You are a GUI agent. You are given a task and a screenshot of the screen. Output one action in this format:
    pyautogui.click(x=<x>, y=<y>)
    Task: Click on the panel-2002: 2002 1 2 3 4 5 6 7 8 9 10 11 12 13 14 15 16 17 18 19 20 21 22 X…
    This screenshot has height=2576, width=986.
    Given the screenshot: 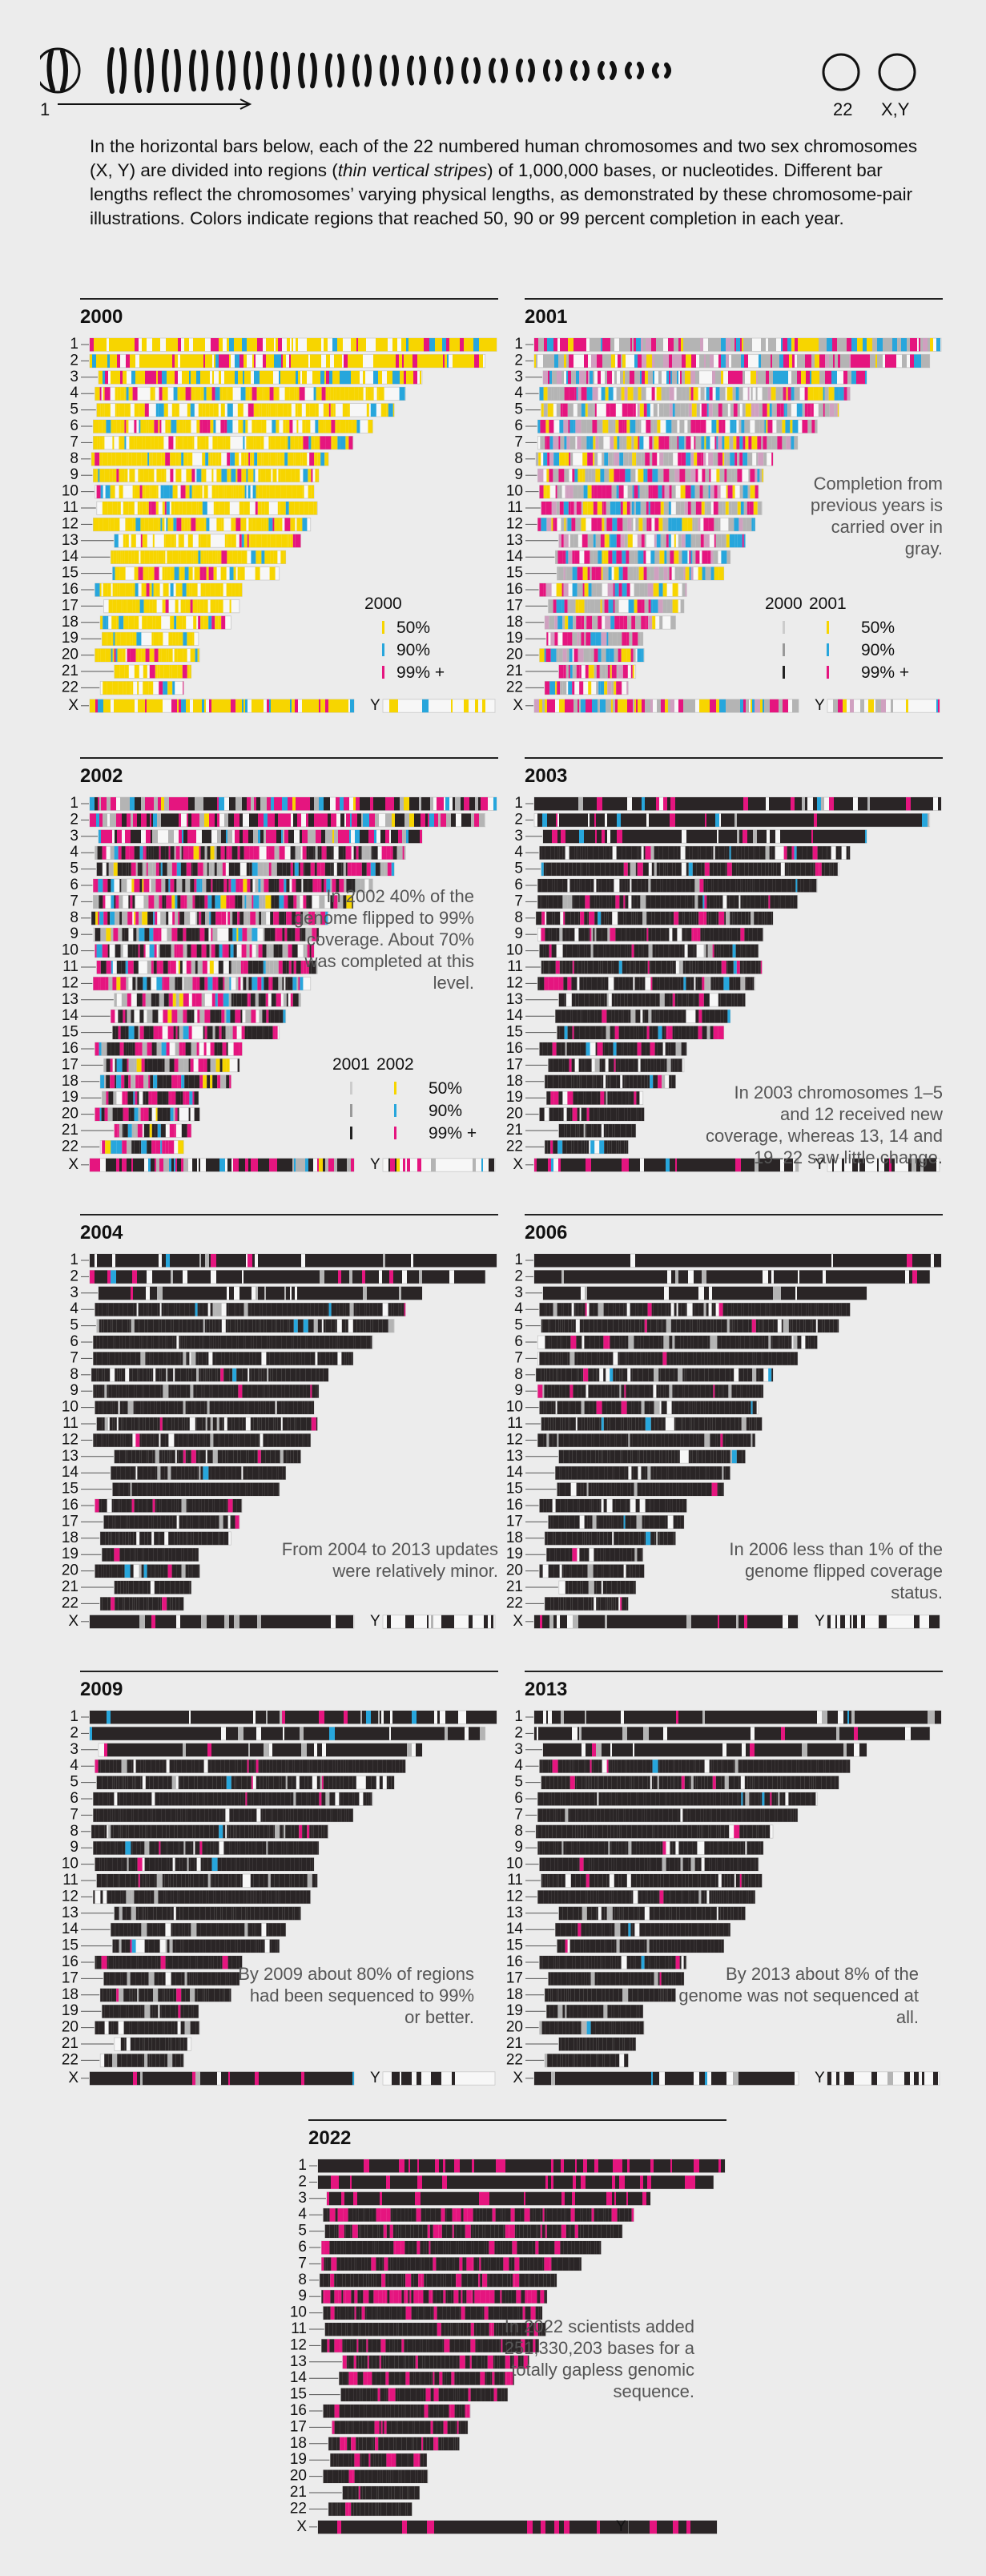 What is the action you would take?
    pyautogui.click(x=280, y=969)
    